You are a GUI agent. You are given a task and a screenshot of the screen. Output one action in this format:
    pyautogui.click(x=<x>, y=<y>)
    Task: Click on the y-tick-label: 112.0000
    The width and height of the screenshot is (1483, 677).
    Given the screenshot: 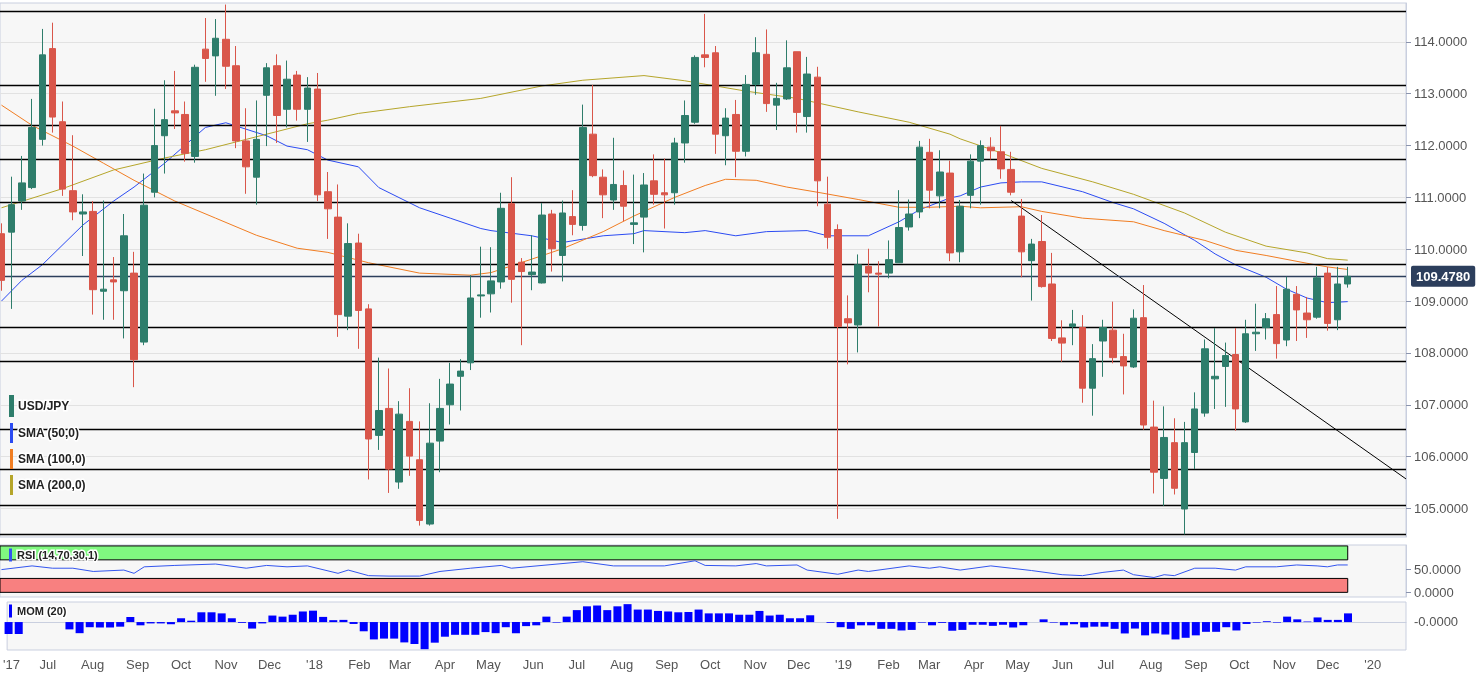 What is the action you would take?
    pyautogui.click(x=1441, y=146)
    